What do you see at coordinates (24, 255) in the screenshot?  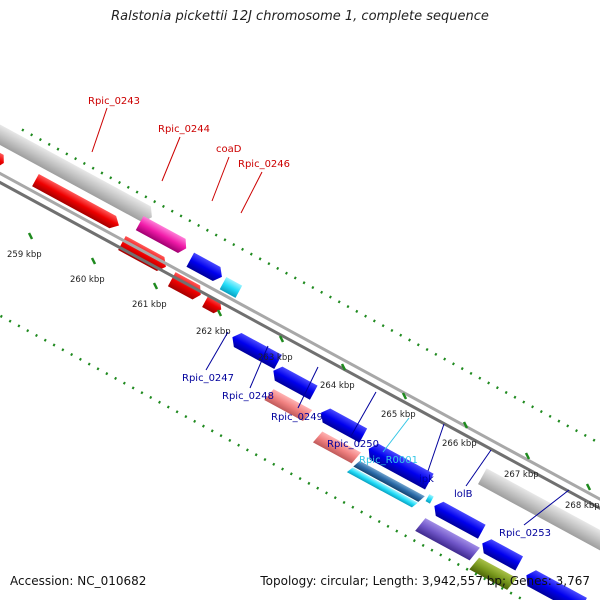 I see `tick-label: 259 kbp` at bounding box center [24, 255].